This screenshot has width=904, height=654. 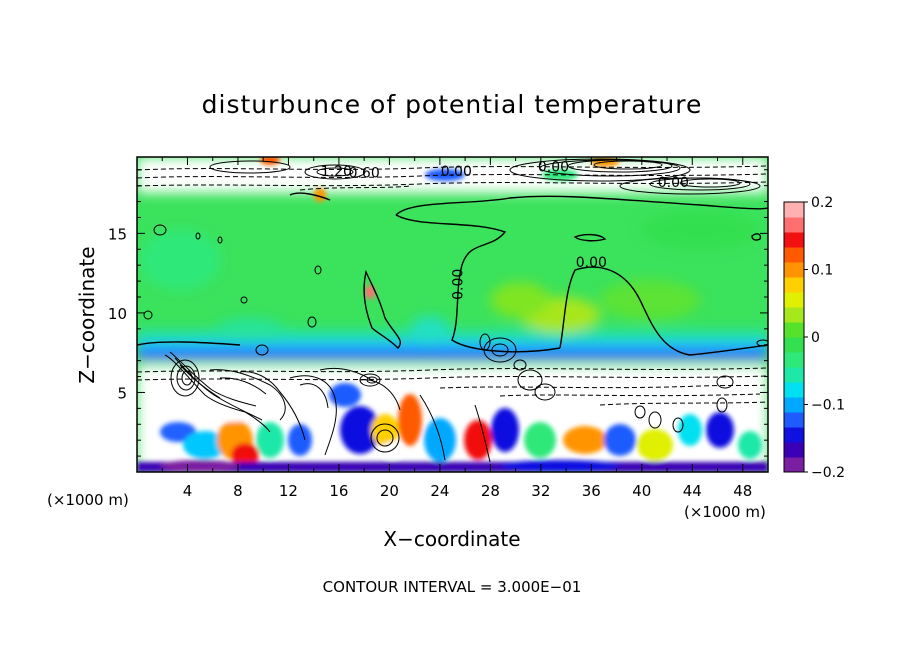 What do you see at coordinates (88, 500) in the screenshot?
I see `z-unit-label: (×1000 m)` at bounding box center [88, 500].